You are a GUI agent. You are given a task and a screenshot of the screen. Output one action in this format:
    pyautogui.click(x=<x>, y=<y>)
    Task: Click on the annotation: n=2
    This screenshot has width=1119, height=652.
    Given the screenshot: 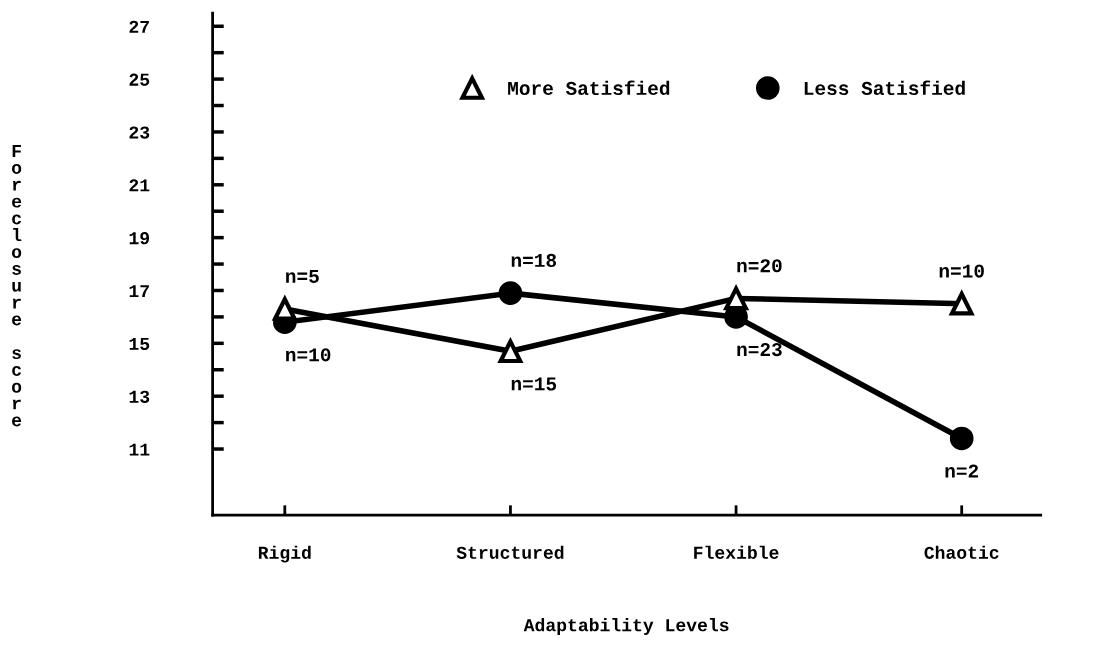 What is the action you would take?
    pyautogui.click(x=962, y=471)
    